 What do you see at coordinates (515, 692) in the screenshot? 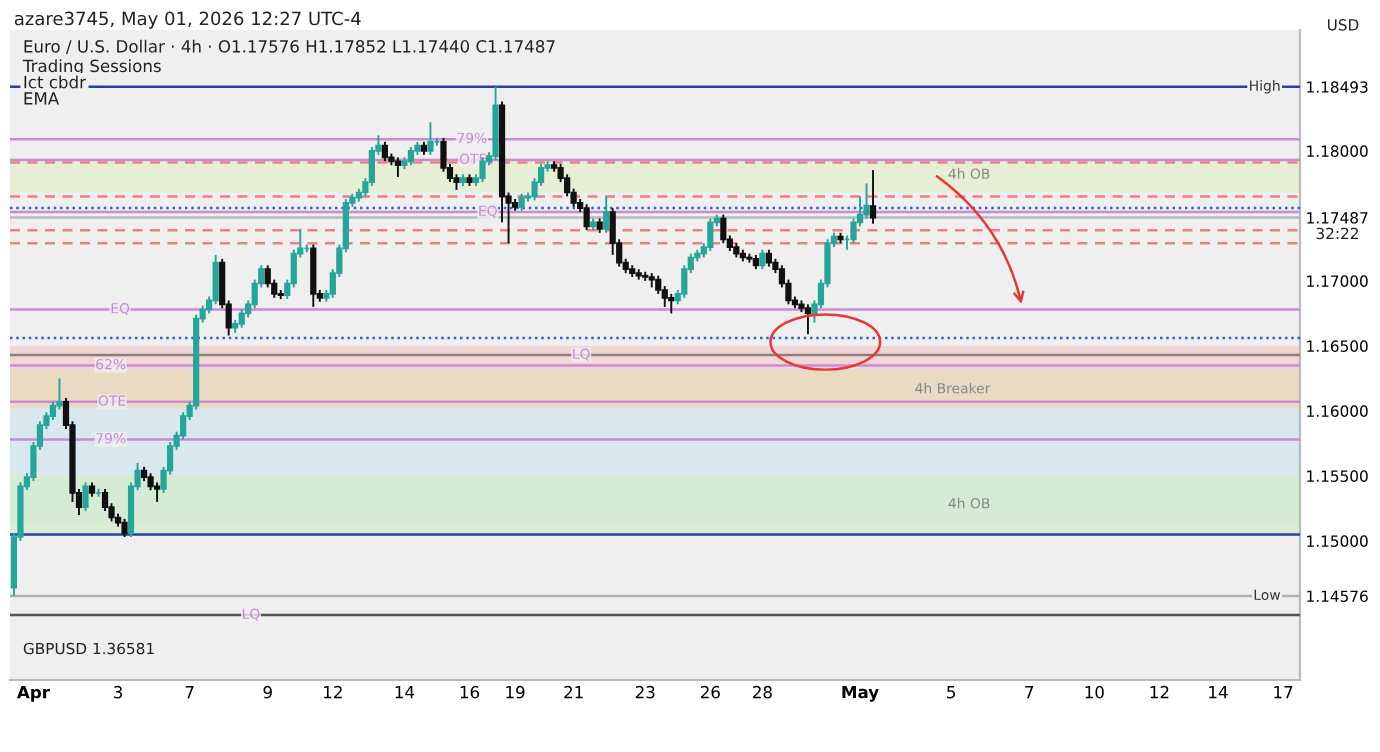
I see `x-tick-label: 19` at bounding box center [515, 692].